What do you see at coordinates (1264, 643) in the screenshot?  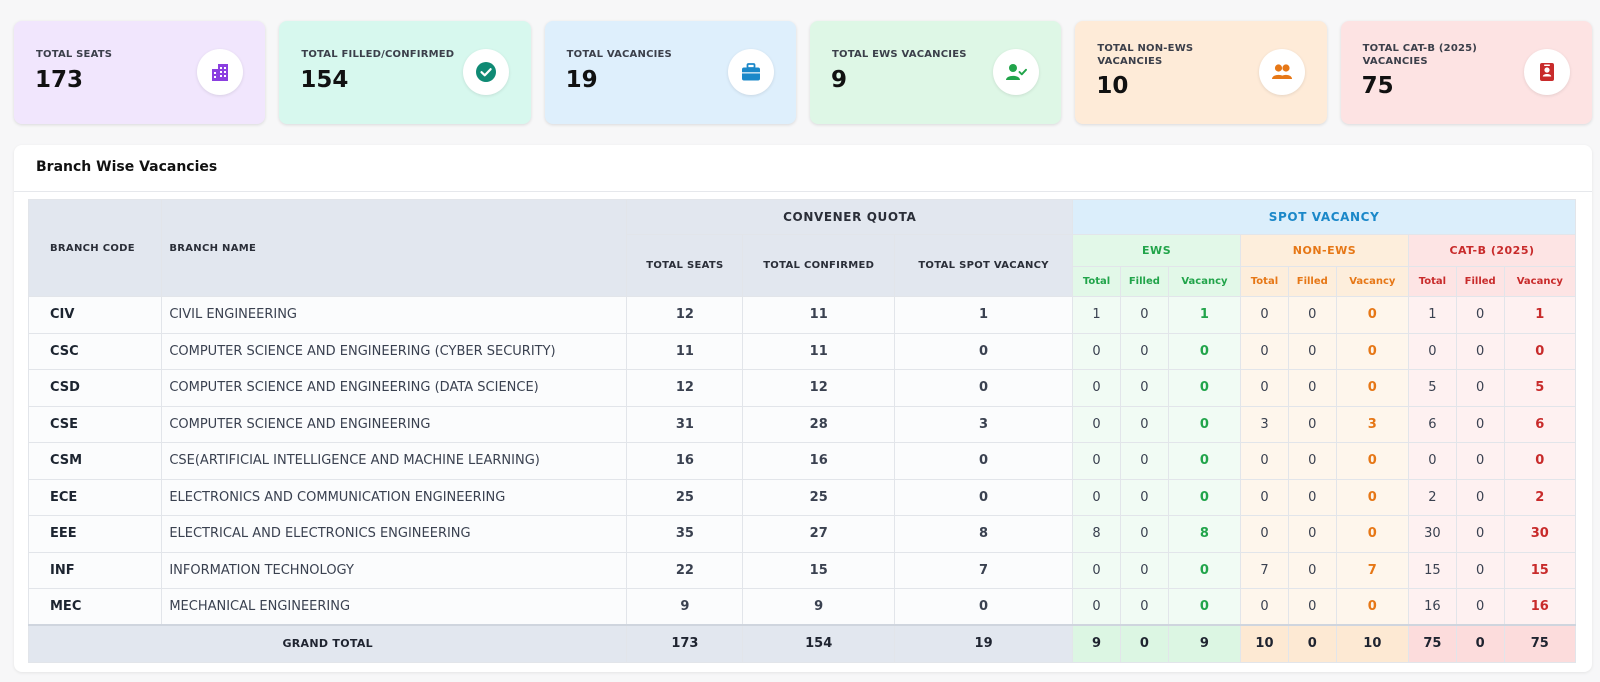 I see `grand-total-non-ews-total: 10` at bounding box center [1264, 643].